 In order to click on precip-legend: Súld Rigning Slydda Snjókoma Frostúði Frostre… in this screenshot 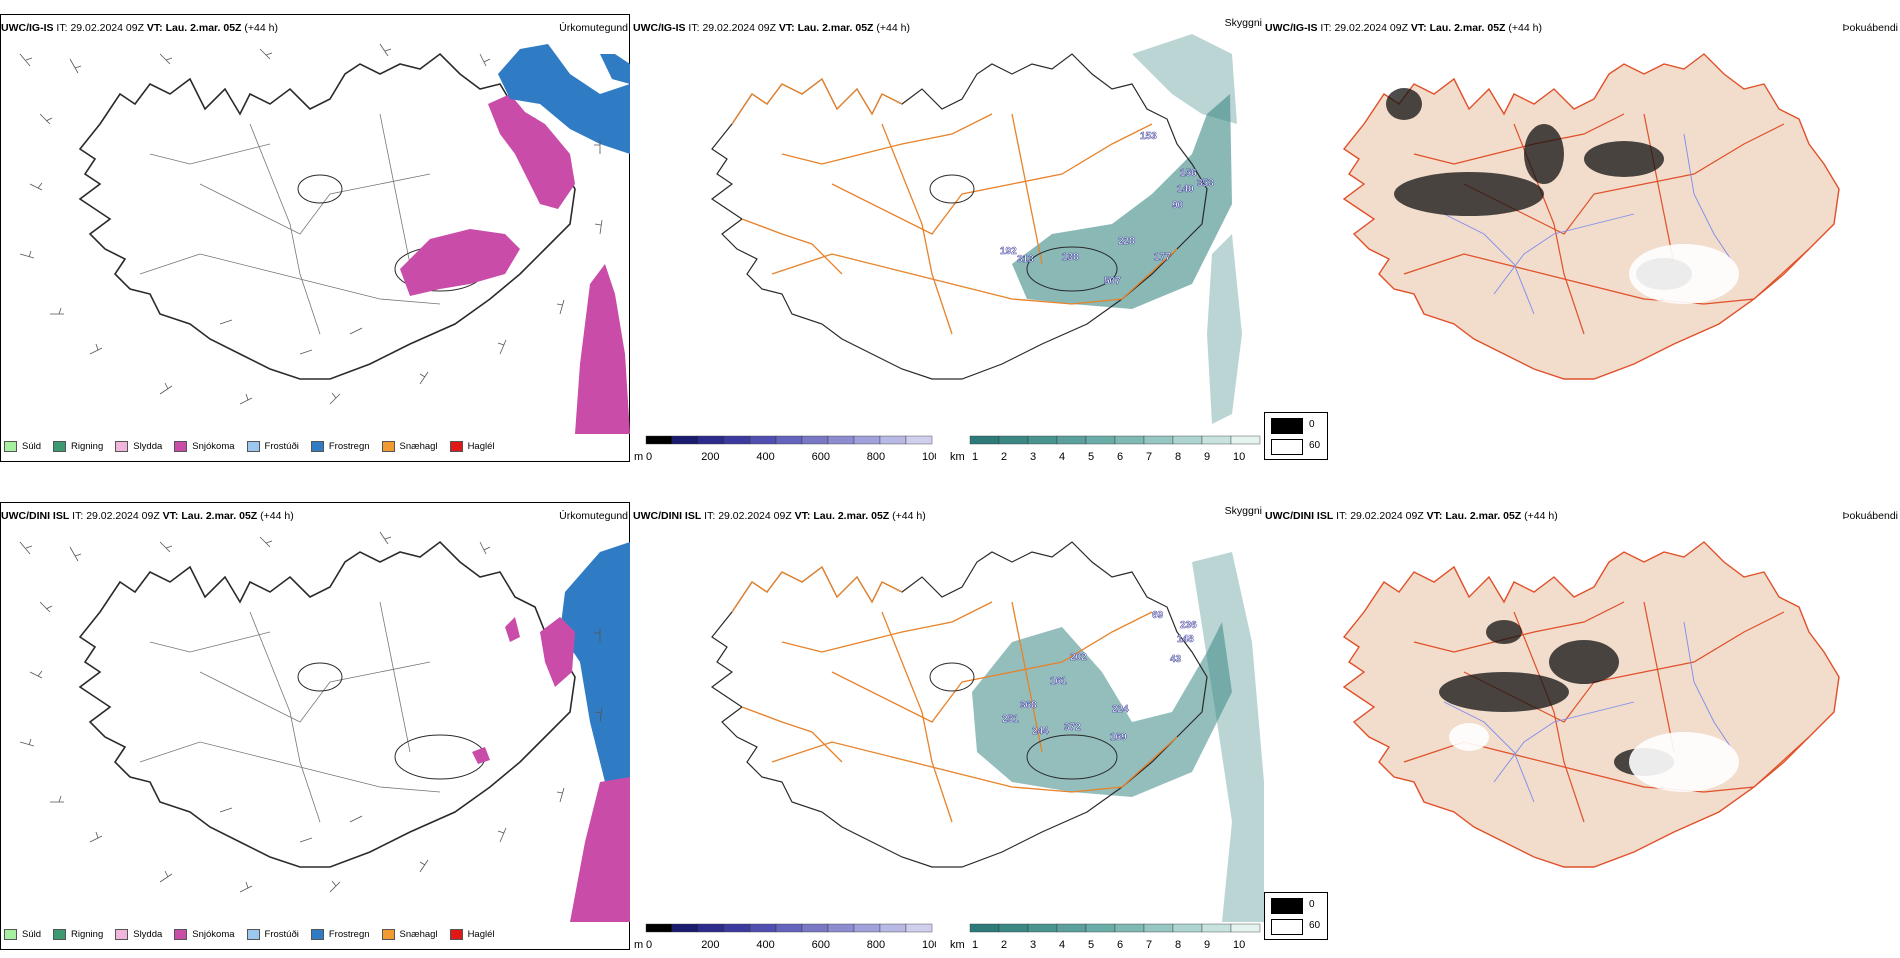, I will do `click(255, 446)`.